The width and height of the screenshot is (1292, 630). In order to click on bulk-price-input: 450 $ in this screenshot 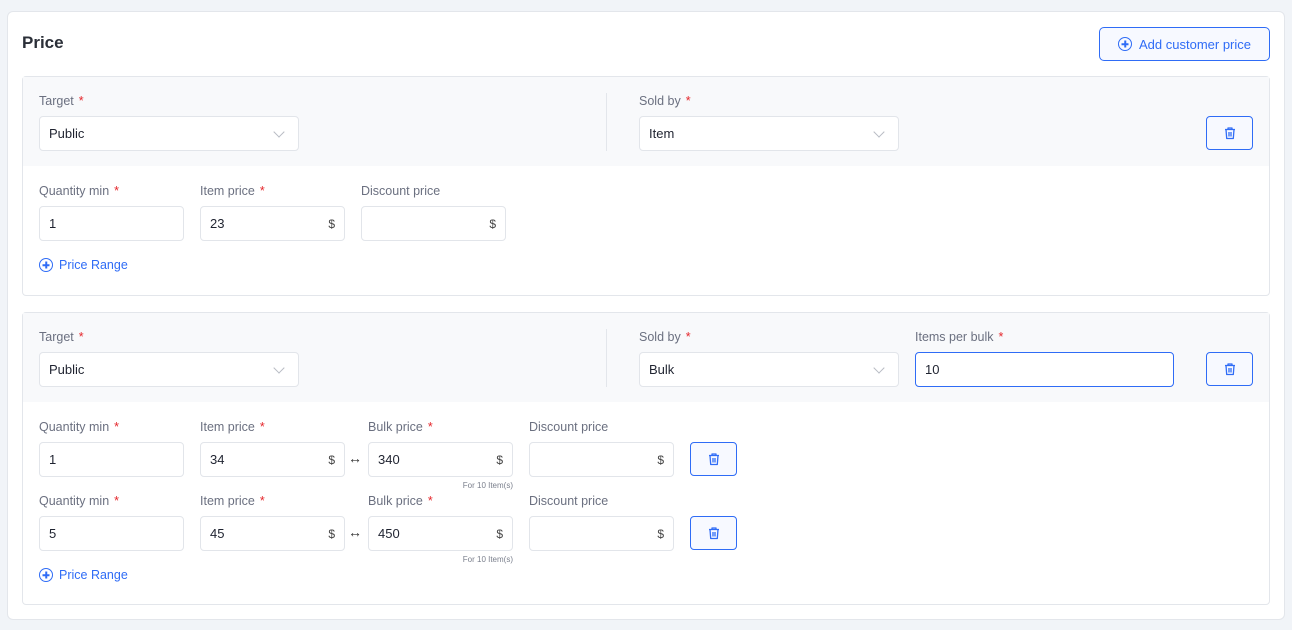, I will do `click(440, 533)`.